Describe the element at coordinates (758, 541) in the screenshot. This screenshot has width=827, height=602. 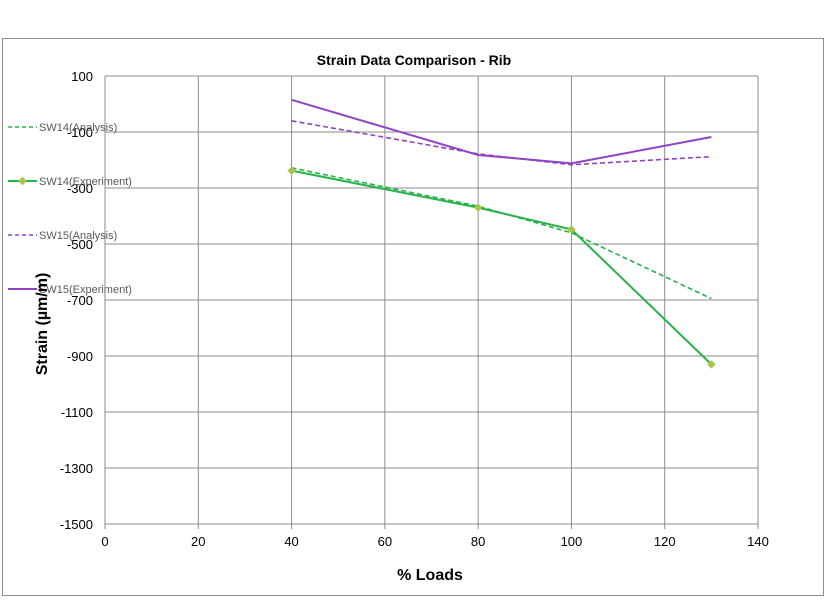
I see `x-tick-label: 140` at that location.